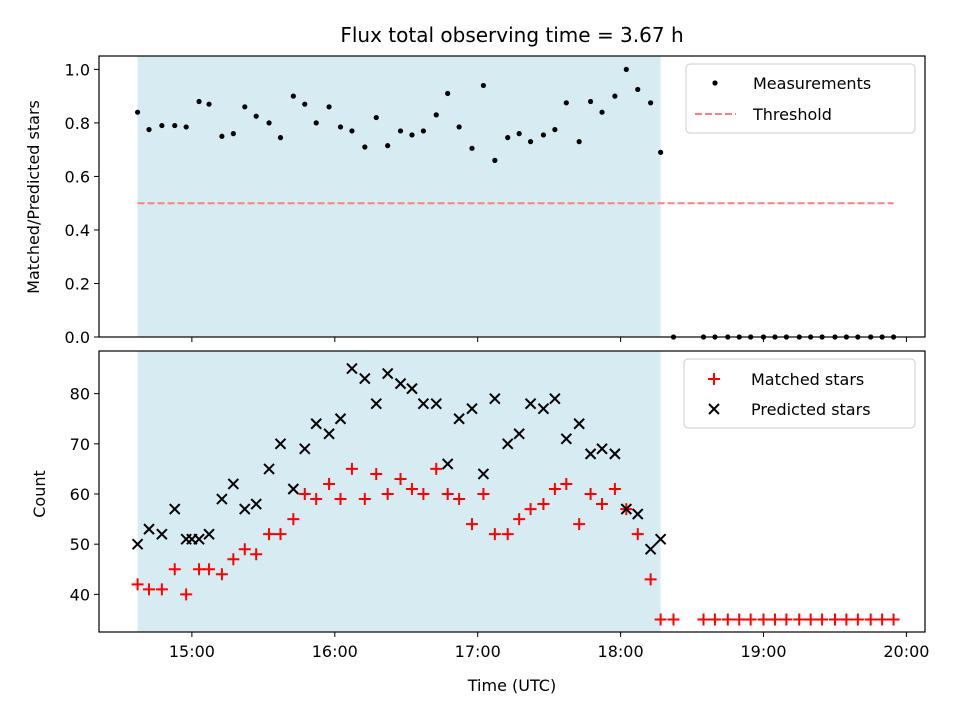 The width and height of the screenshot is (960, 720). Describe the element at coordinates (192, 651) in the screenshot. I see `x-tick-label: 15:00` at that location.